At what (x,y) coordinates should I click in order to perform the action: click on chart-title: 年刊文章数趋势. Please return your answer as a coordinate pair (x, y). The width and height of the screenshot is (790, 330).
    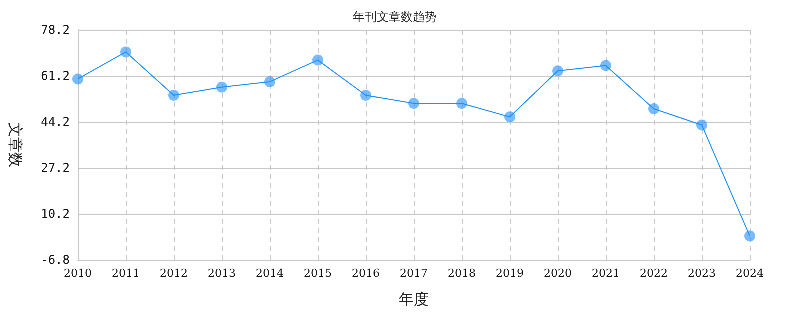
    Looking at the image, I should click on (395, 17).